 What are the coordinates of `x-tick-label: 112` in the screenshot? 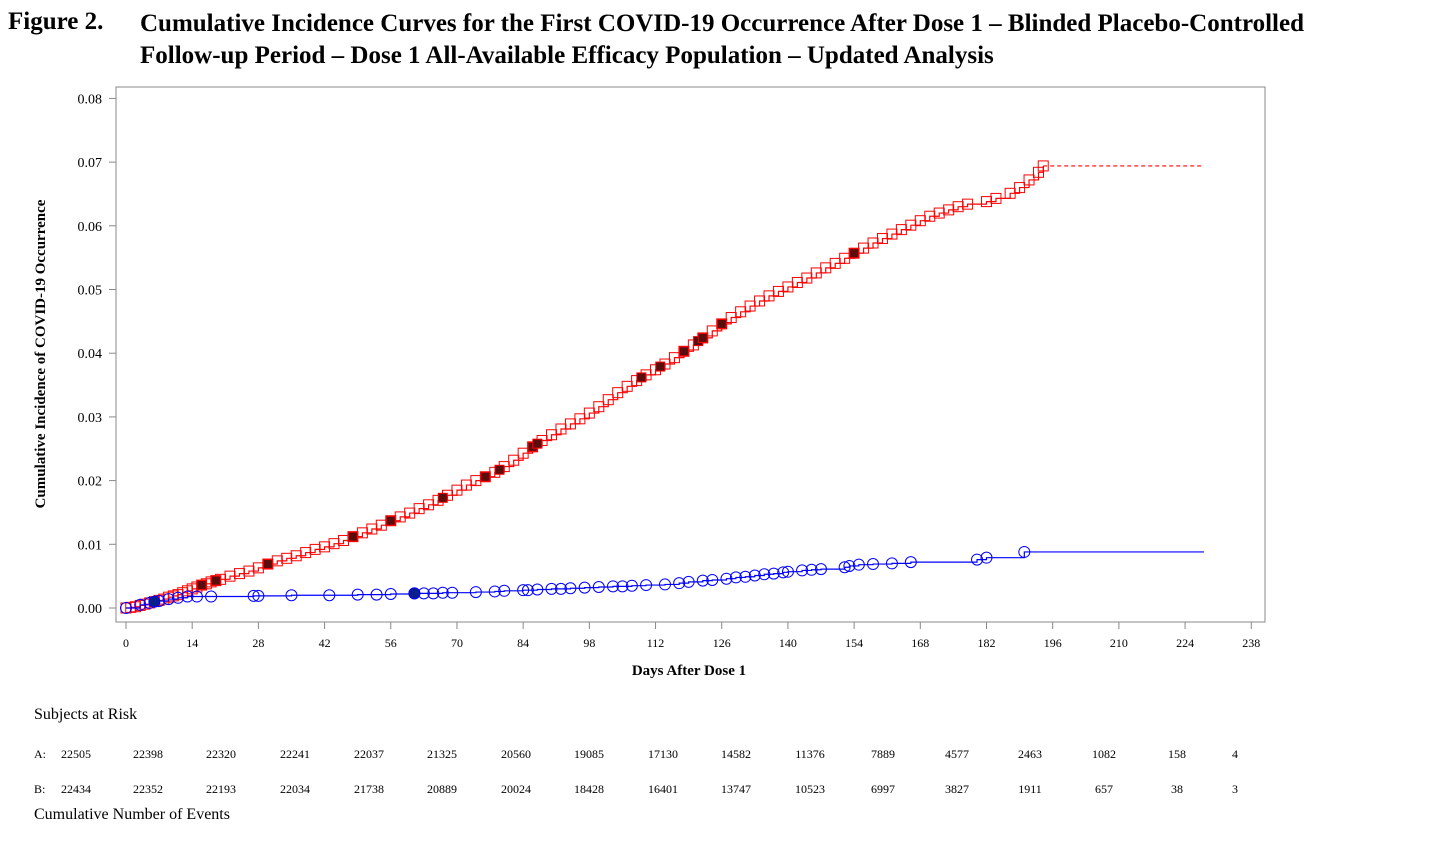 It's located at (656, 643).